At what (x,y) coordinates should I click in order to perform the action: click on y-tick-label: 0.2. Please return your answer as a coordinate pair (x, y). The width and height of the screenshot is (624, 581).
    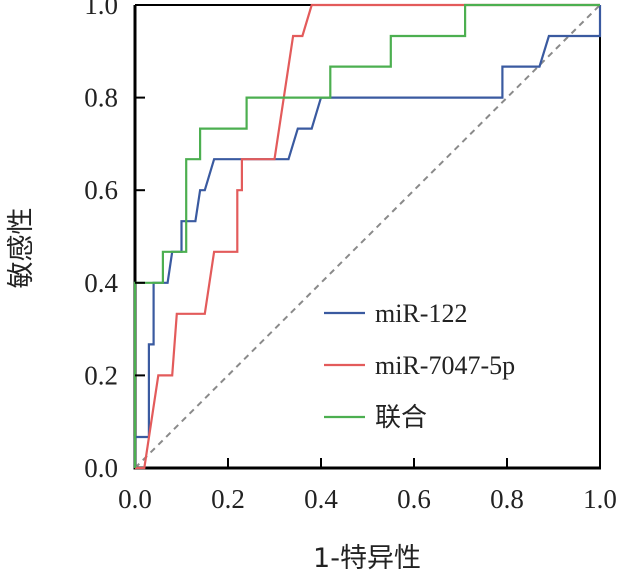
    Looking at the image, I should click on (101, 375).